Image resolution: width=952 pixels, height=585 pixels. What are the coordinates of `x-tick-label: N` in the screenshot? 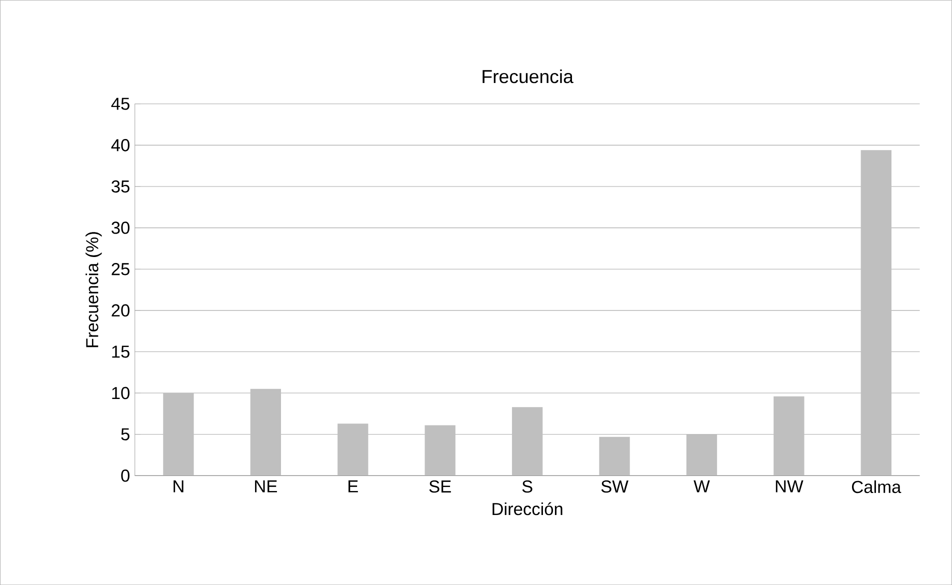 It's located at (179, 486).